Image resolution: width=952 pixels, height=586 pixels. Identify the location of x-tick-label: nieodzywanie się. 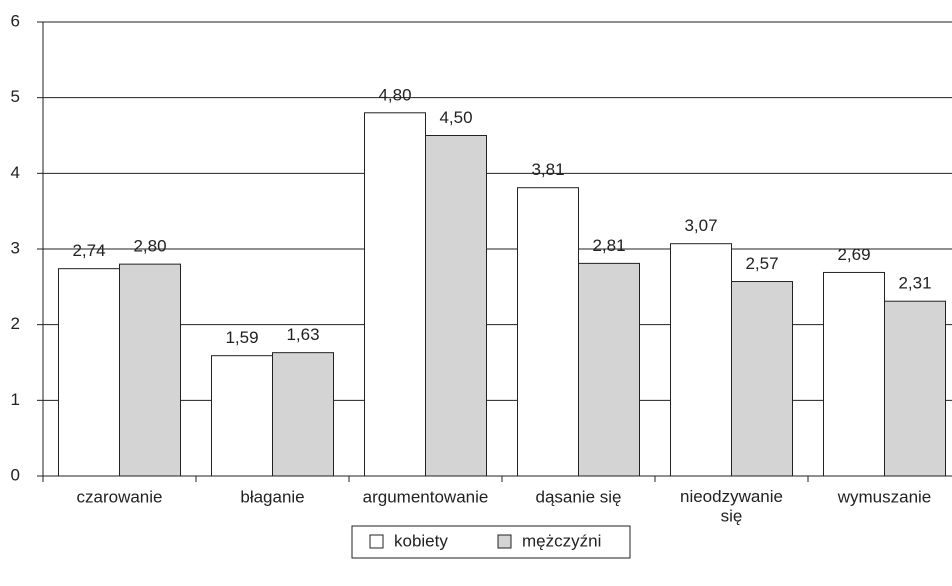
(731, 506).